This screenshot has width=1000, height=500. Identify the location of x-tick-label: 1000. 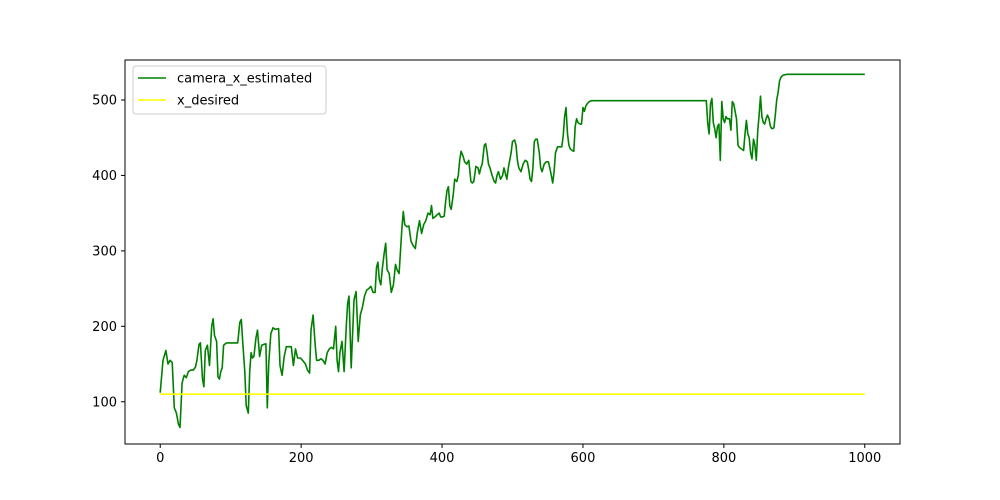
(864, 458).